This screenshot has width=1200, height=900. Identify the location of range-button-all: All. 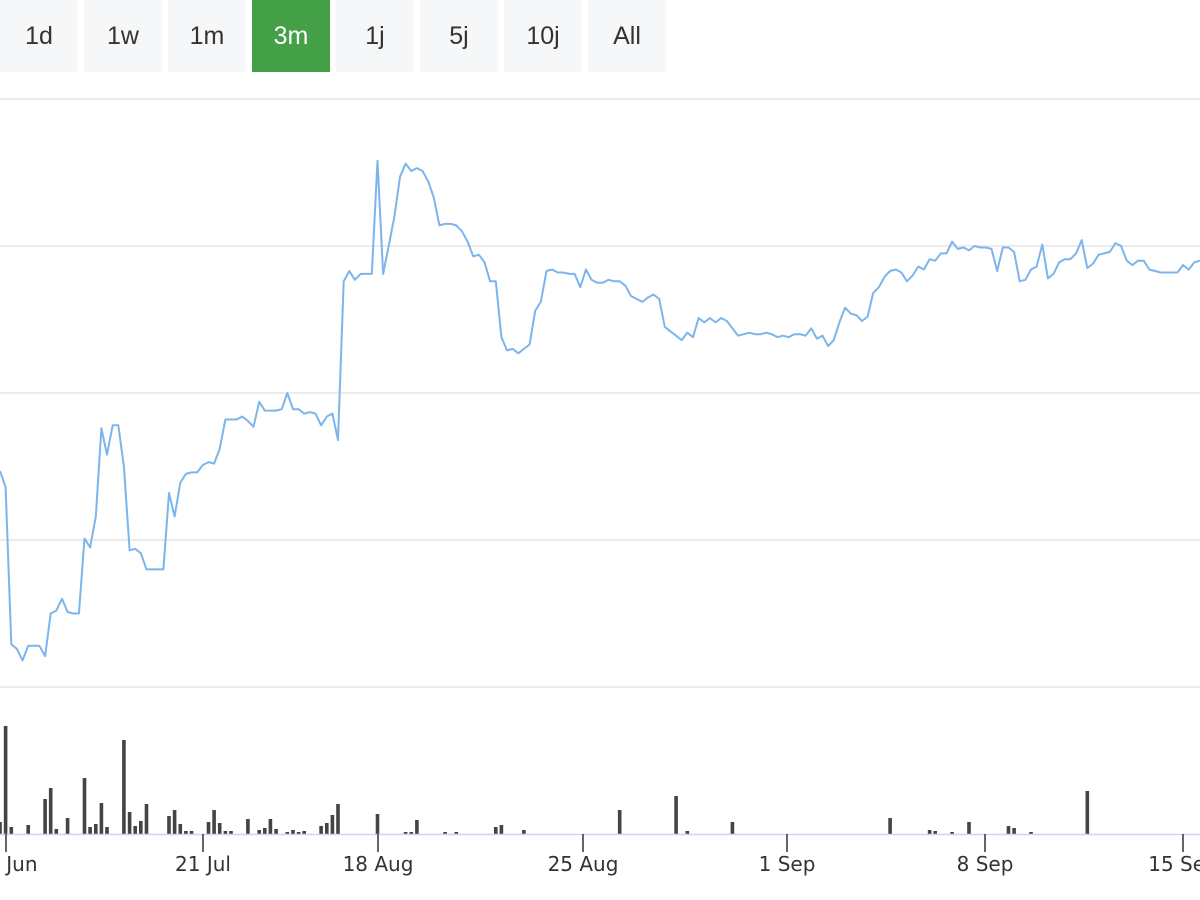
(627, 36).